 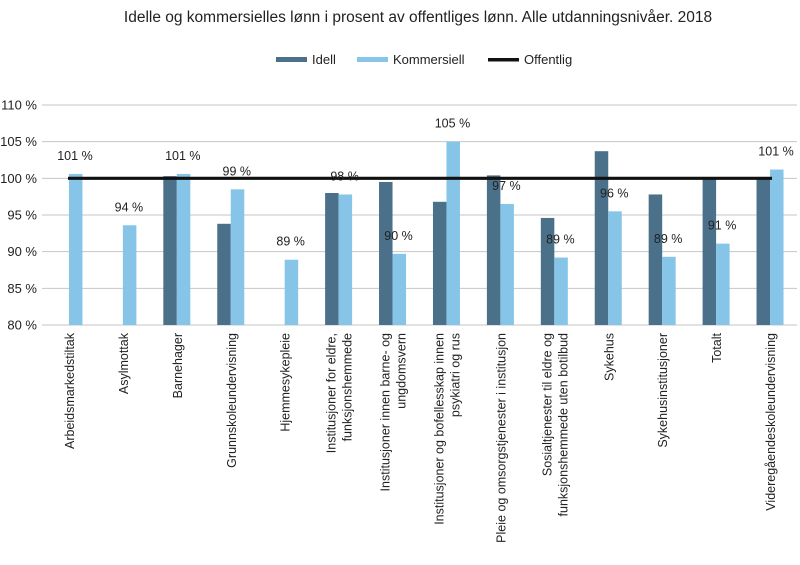 What do you see at coordinates (224, 274) in the screenshot?
I see `bar-idell-grunnskoleundervisning` at bounding box center [224, 274].